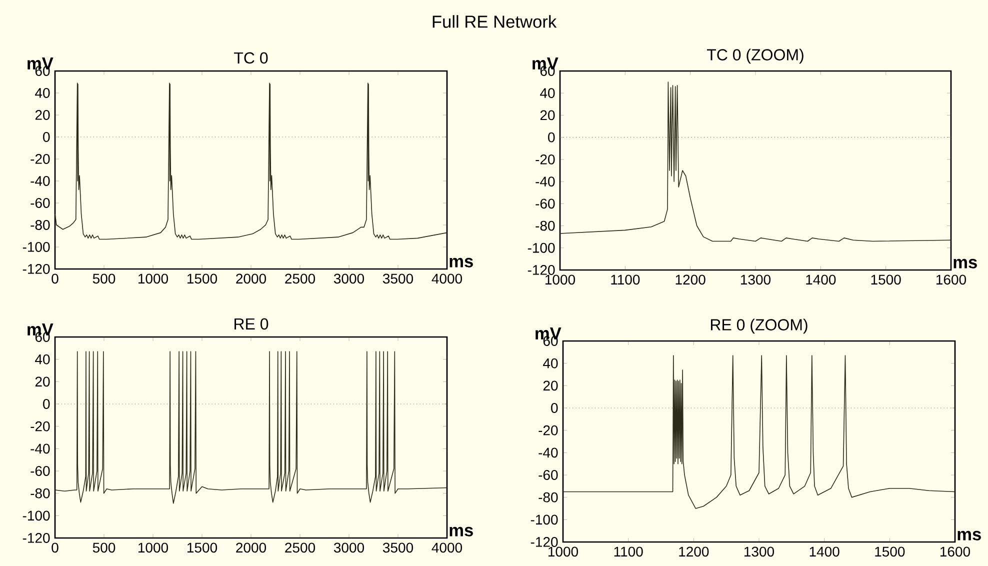 This screenshot has height=566, width=988. Describe the element at coordinates (251, 324) in the screenshot. I see `chart-title: RE 0` at that location.